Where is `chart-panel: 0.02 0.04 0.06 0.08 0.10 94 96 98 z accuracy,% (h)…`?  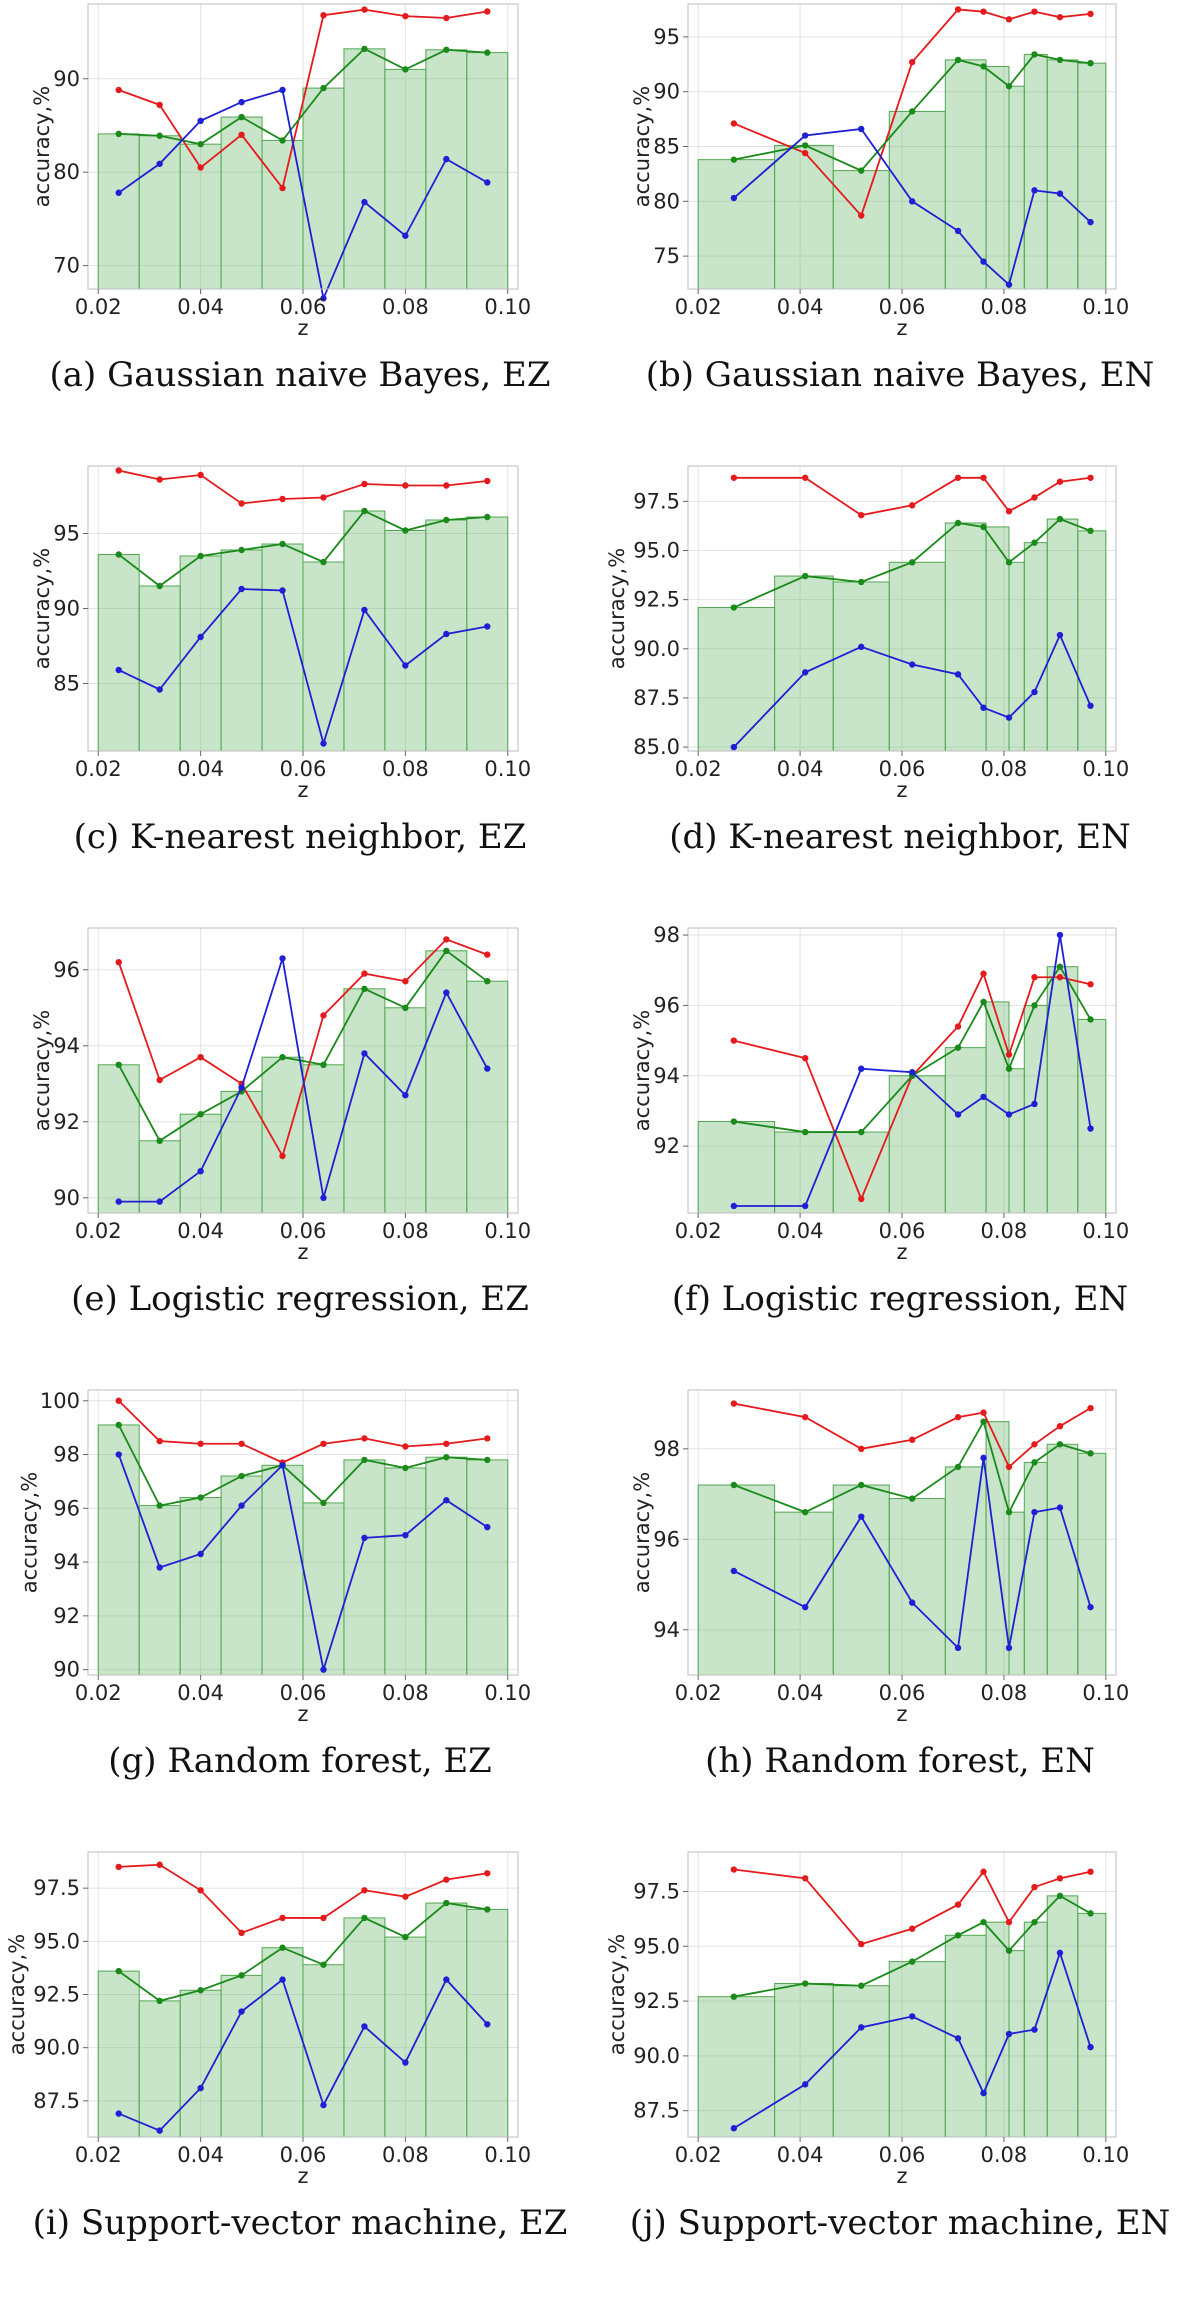 chart-panel: 0.02 0.04 0.06 0.08 0.10 94 96 98 z accuracy,% (h)… is located at coordinates (900, 1618).